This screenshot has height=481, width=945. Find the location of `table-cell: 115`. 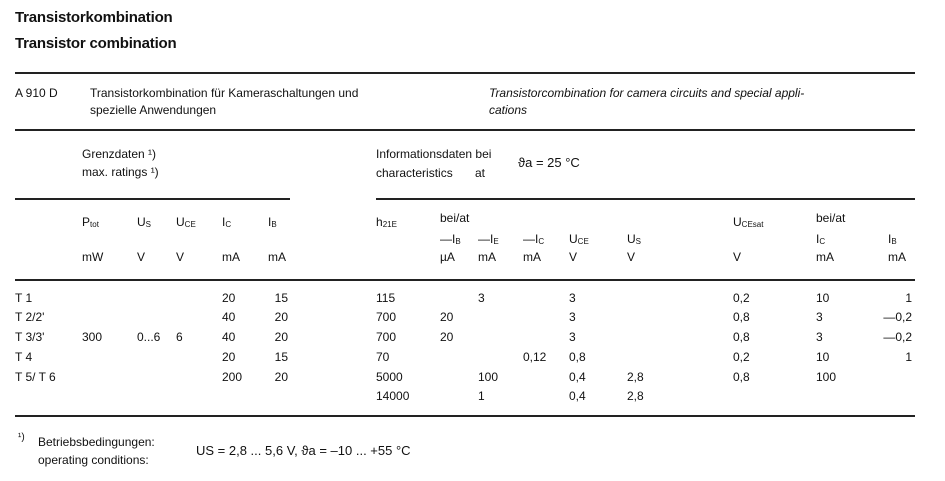

table-cell: 115 is located at coordinates (386, 298).